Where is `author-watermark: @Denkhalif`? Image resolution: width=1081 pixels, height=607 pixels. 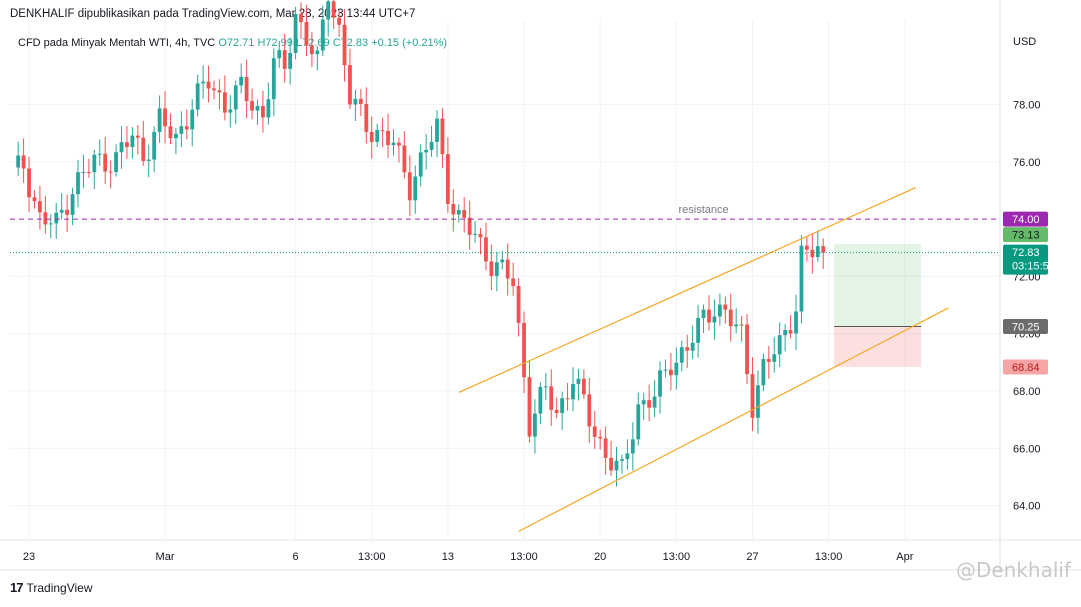 author-watermark: @Denkhalif is located at coordinates (1013, 570).